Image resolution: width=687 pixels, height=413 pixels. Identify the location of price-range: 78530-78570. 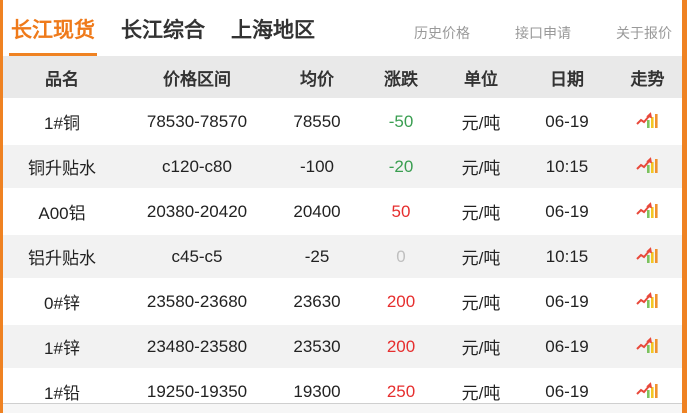
(197, 121).